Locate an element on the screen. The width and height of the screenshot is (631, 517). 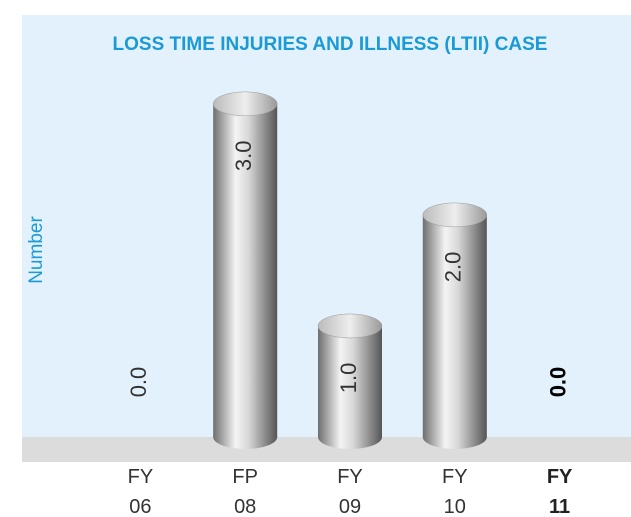
x-tick-label: FP 08 is located at coordinates (245, 491).